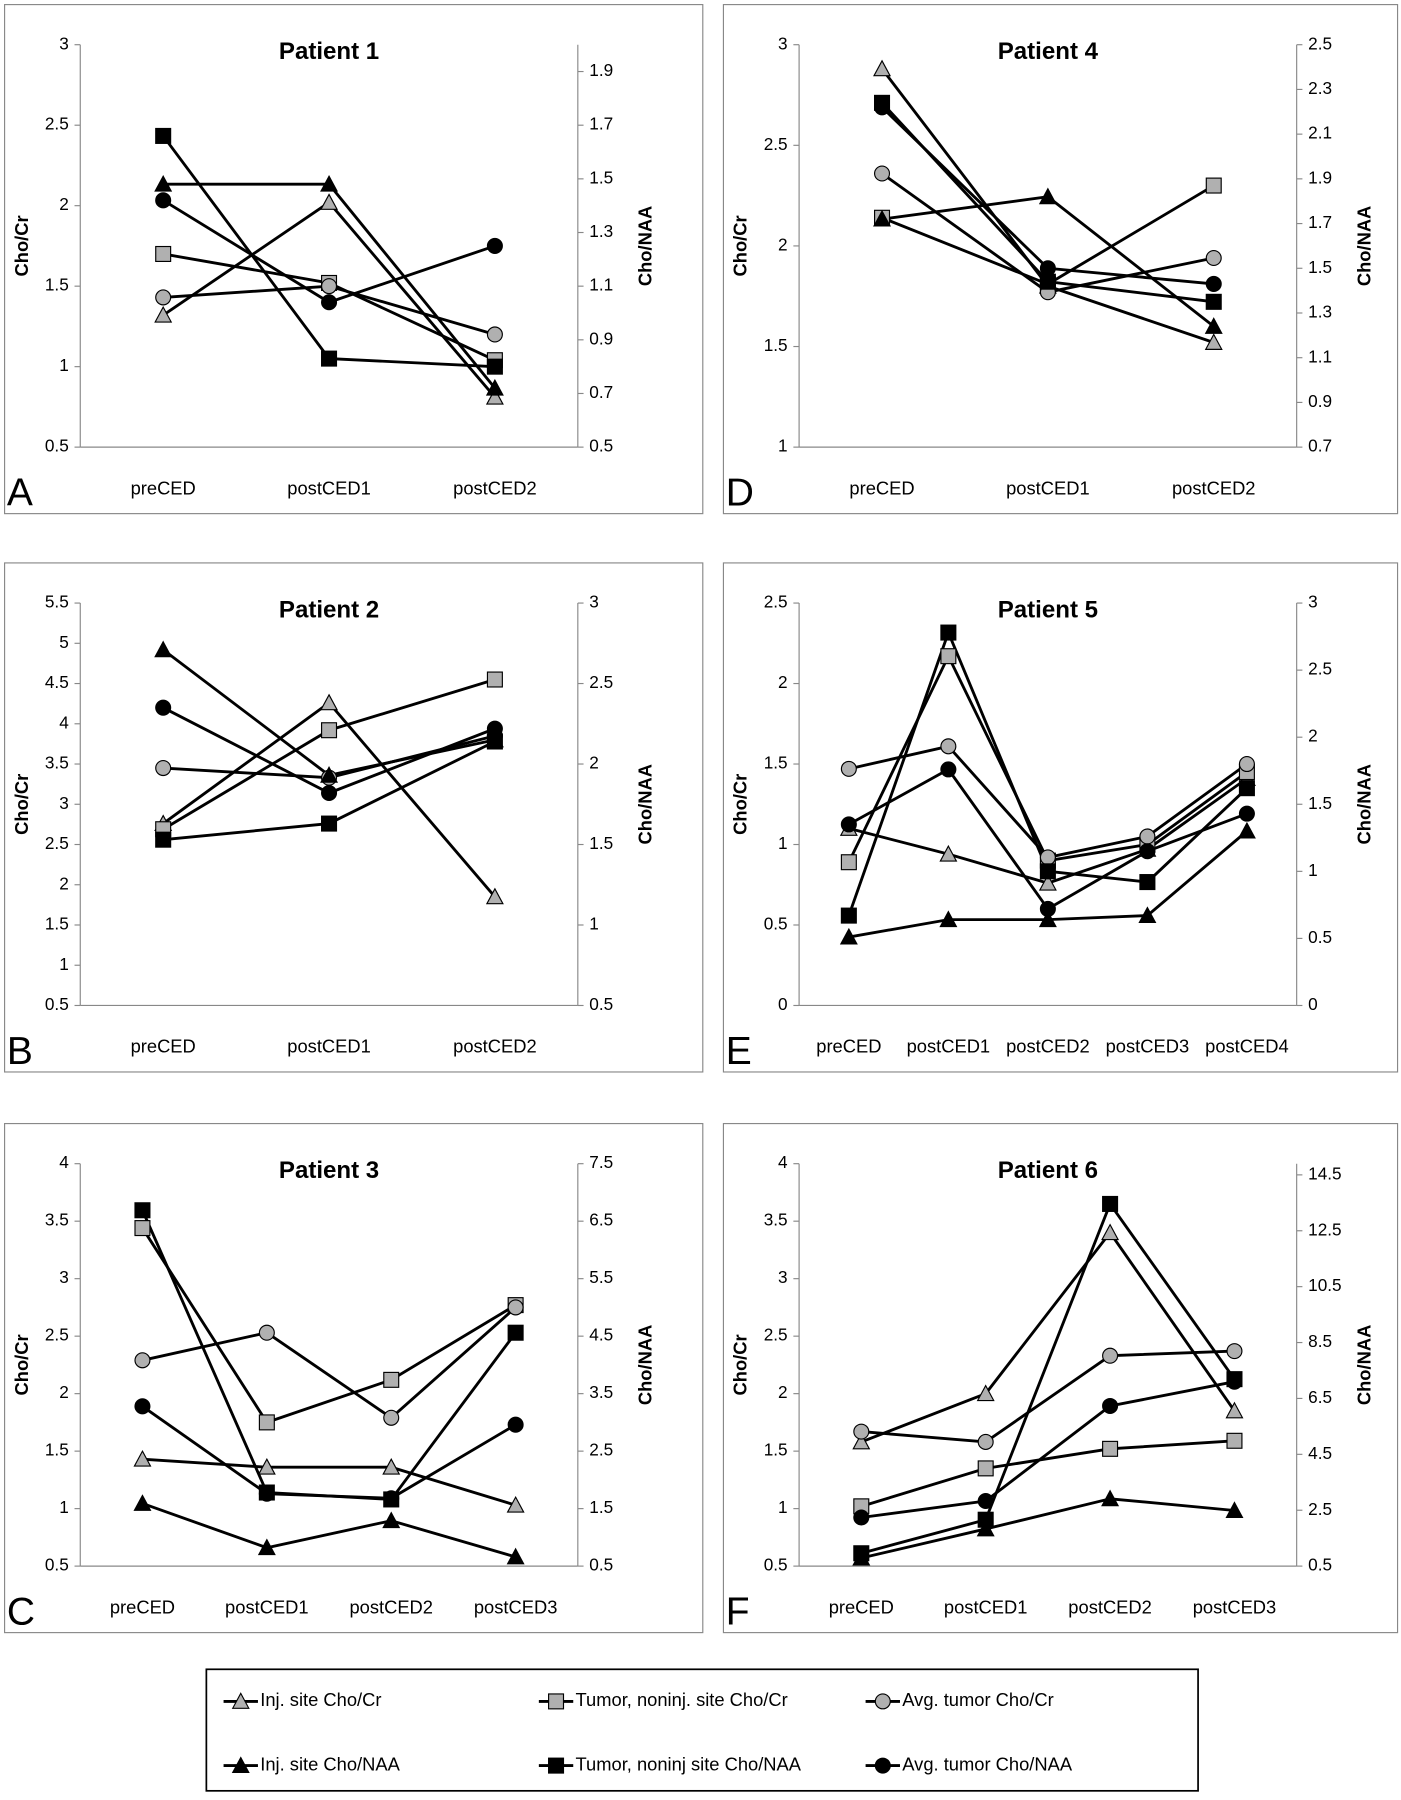 The image size is (1401, 1800). What do you see at coordinates (1313, 736) in the screenshot?
I see `y2-tick-label: 2` at bounding box center [1313, 736].